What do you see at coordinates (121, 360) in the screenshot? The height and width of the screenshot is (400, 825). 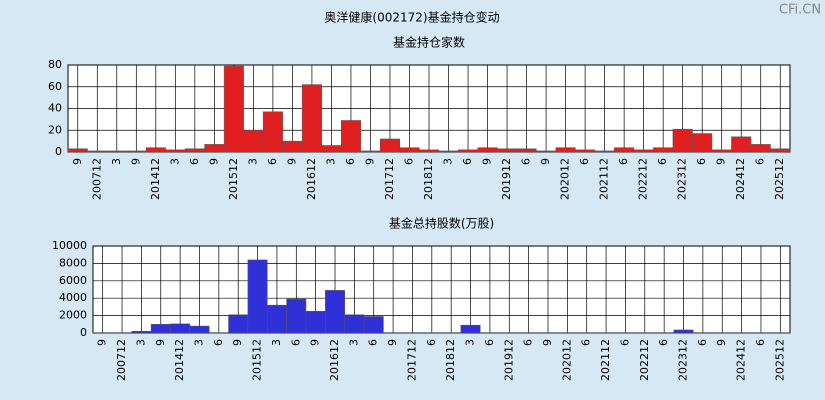 I see `x-tick-label: 200712` at bounding box center [121, 360].